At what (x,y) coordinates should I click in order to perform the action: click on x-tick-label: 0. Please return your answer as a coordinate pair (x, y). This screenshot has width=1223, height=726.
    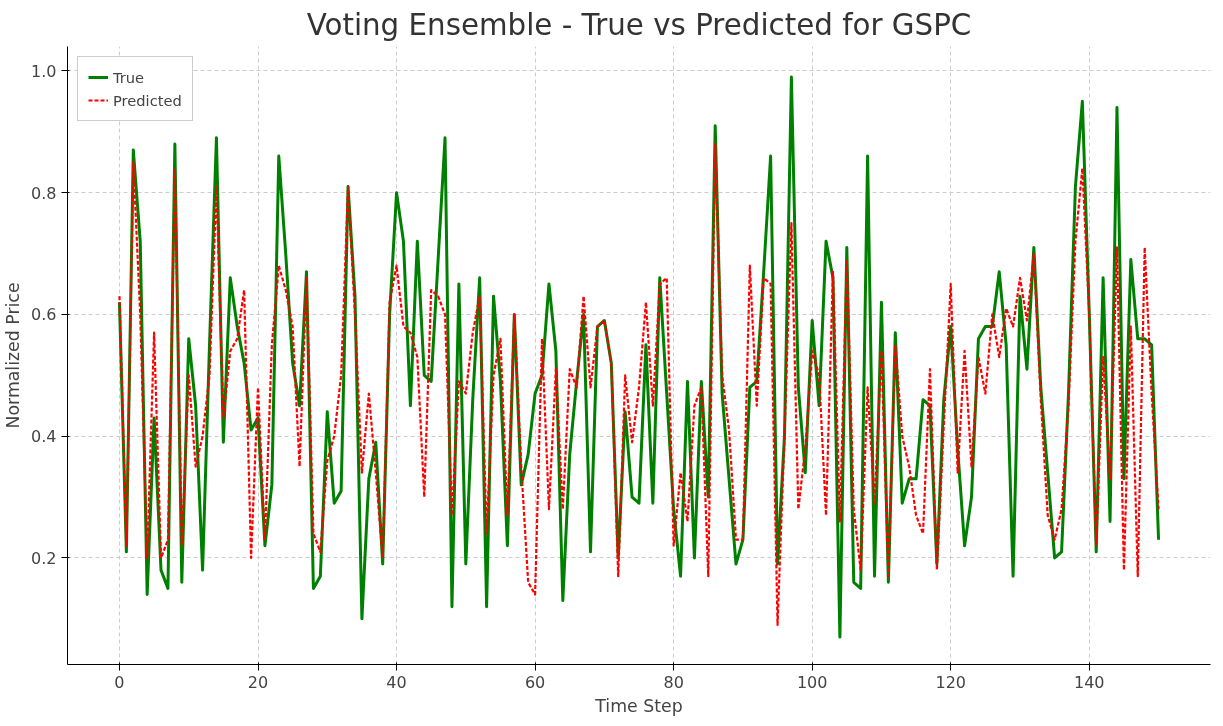
    Looking at the image, I should click on (119, 682).